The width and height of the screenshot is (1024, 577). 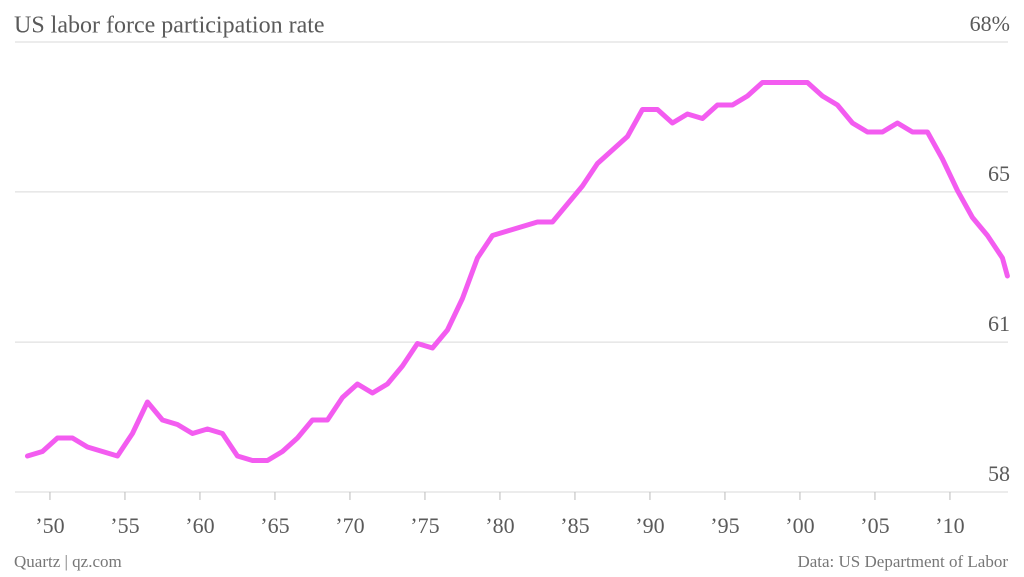 What do you see at coordinates (649, 525) in the screenshot?
I see `x-tick-label: ’90` at bounding box center [649, 525].